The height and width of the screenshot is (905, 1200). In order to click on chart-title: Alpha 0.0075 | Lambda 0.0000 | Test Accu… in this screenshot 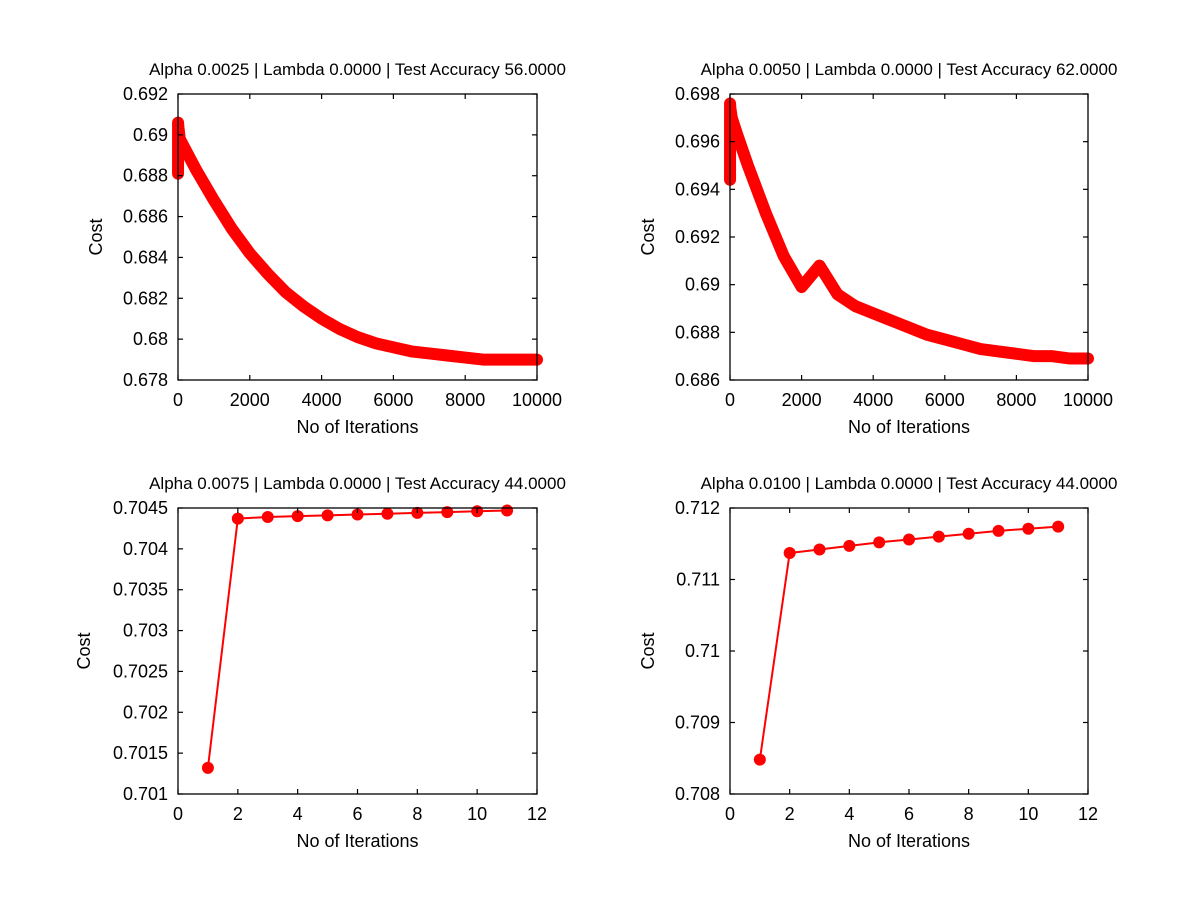, I will do `click(357, 483)`.